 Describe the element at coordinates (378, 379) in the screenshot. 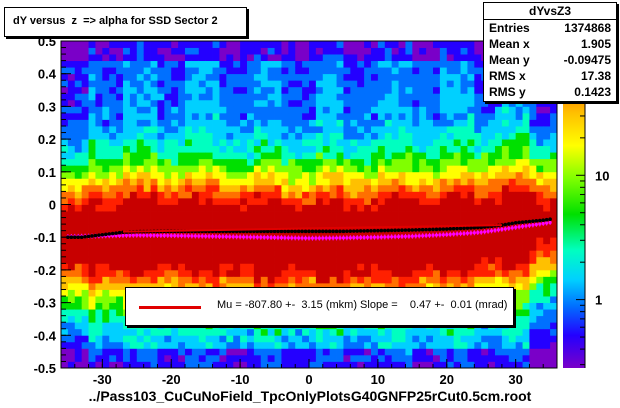

I see `x-tick-label: 10` at that location.